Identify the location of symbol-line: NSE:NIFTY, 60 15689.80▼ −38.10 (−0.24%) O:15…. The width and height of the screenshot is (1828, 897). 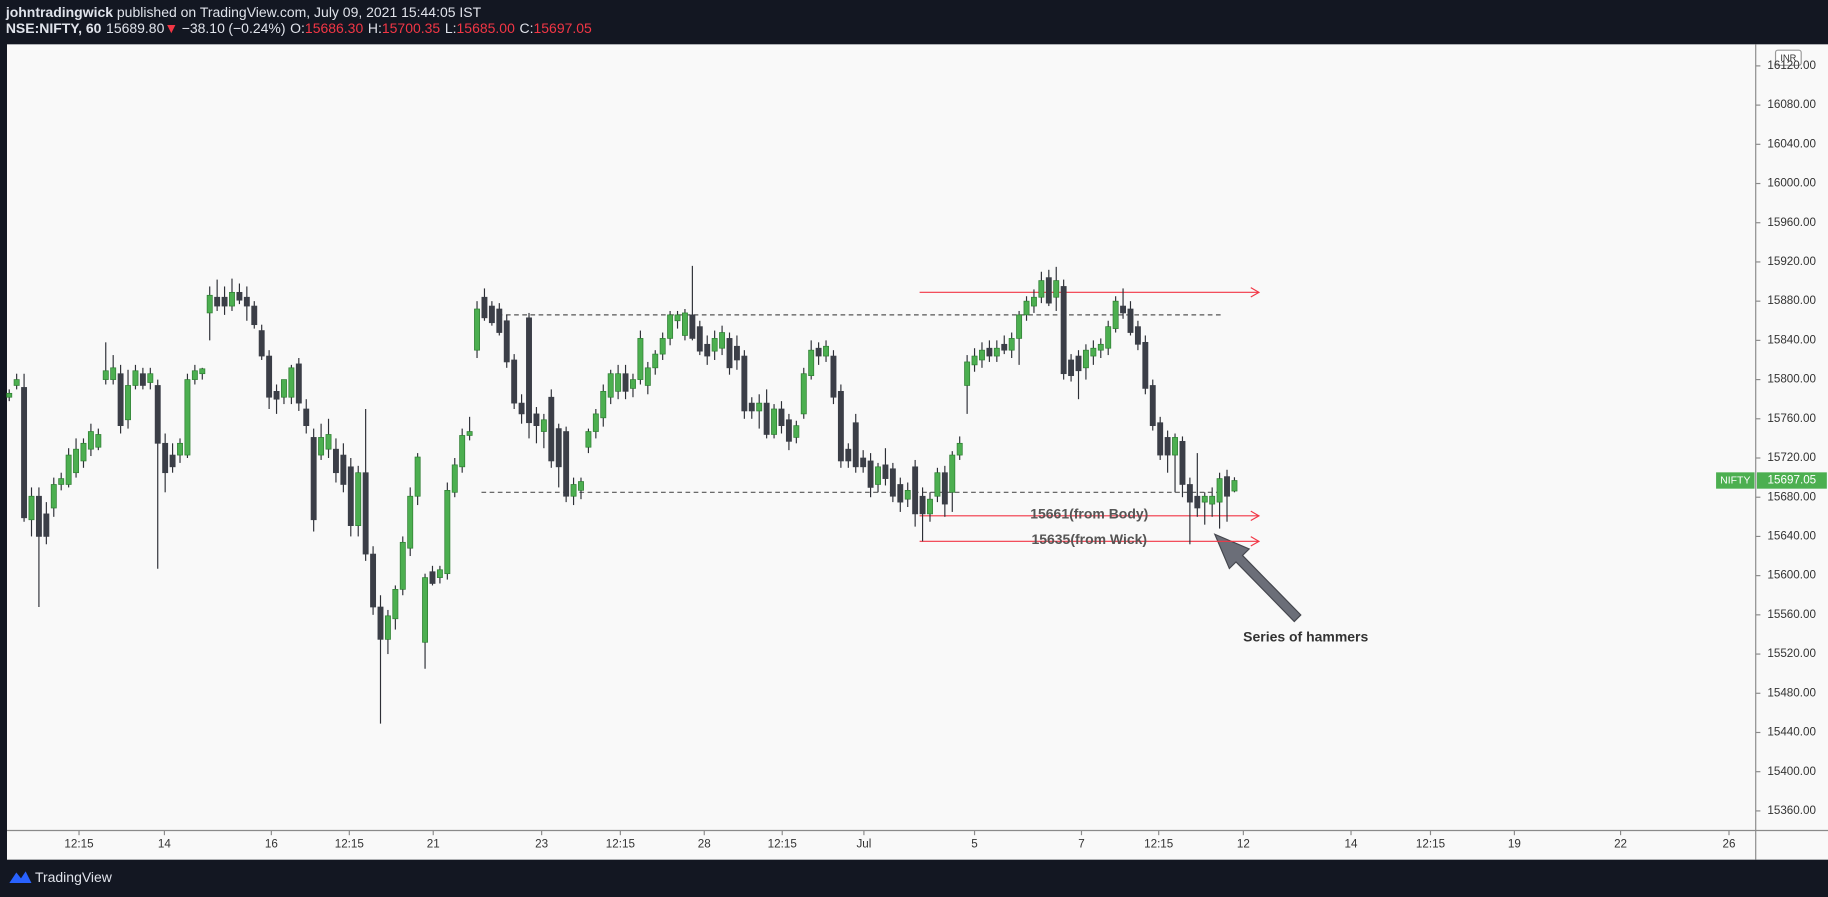
(299, 28).